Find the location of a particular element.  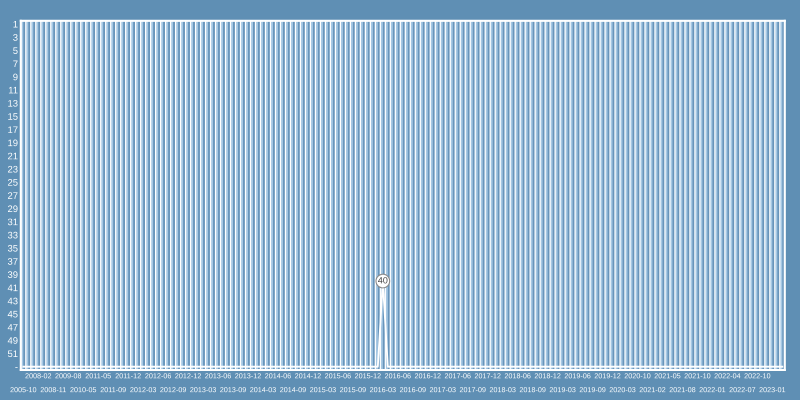

y-tick-label: 11 is located at coordinates (13, 90).